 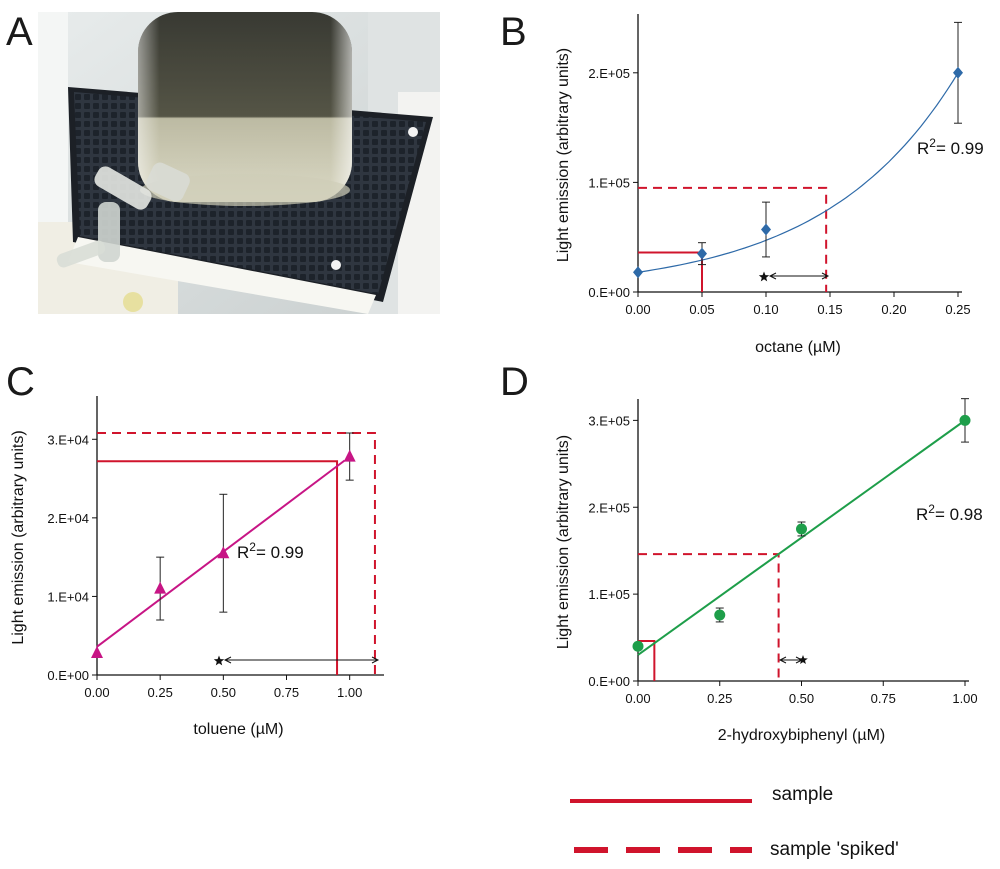 What do you see at coordinates (798, 172) in the screenshot?
I see `trend-curve` at bounding box center [798, 172].